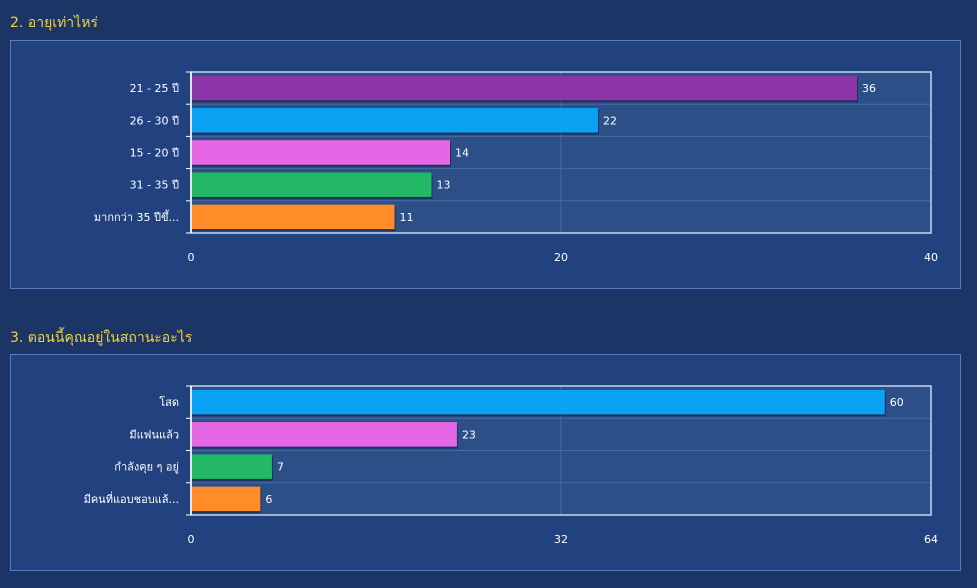 The image size is (977, 588). Describe the element at coordinates (931, 539) in the screenshot. I see `x-tick-label: 64` at that location.